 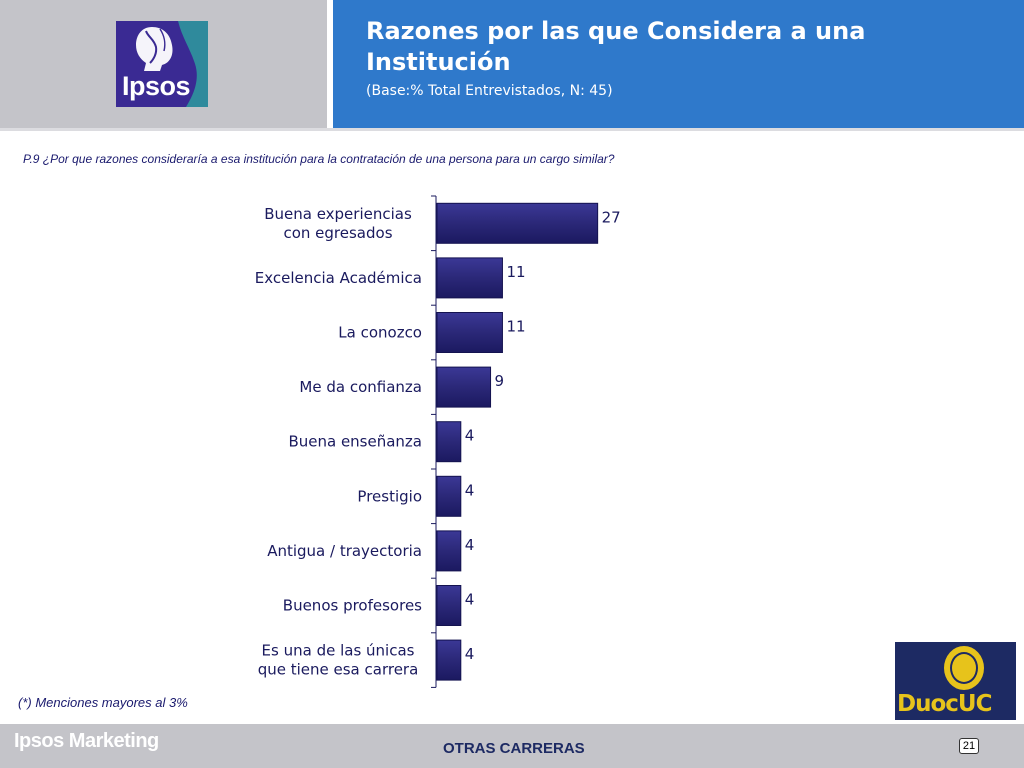 What do you see at coordinates (352, 606) in the screenshot?
I see `category-label: Buenos profesores` at bounding box center [352, 606].